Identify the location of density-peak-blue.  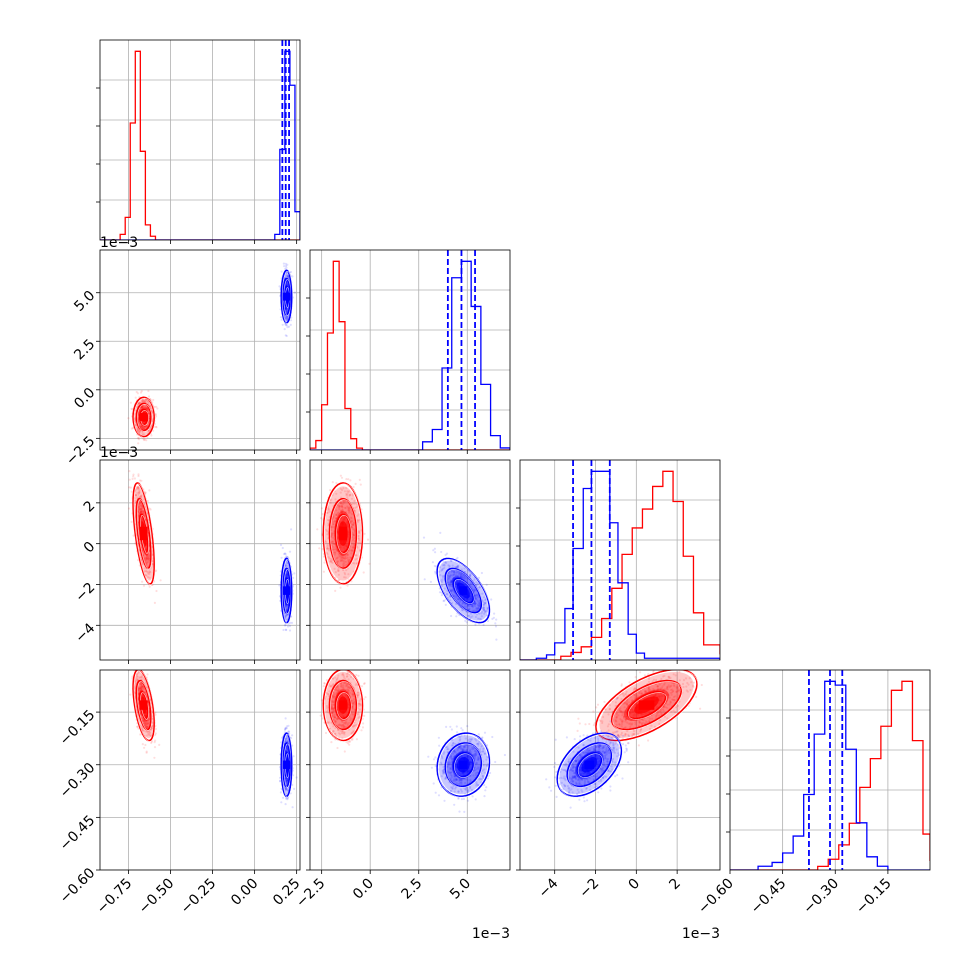
(286, 296).